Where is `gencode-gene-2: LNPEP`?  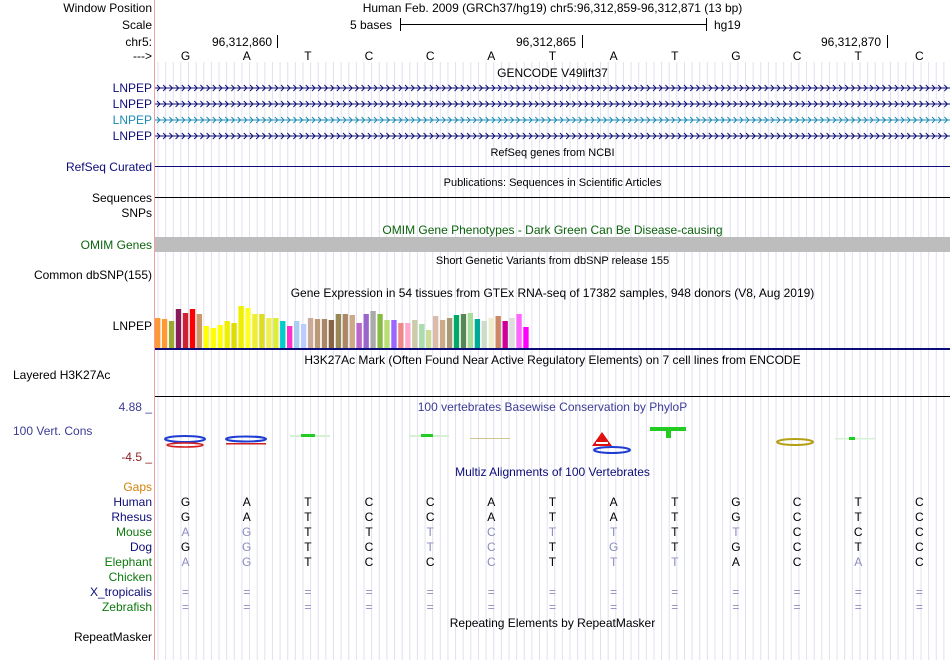 gencode-gene-2: LNPEP is located at coordinates (132, 104).